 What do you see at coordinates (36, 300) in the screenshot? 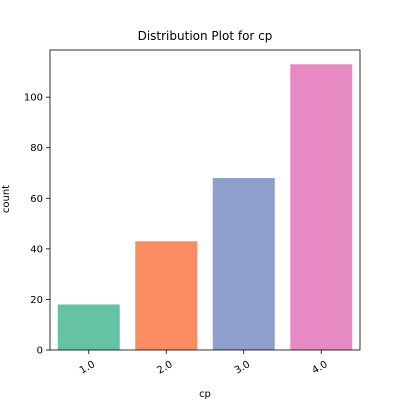
I see `y-tick-label: 20` at bounding box center [36, 300].